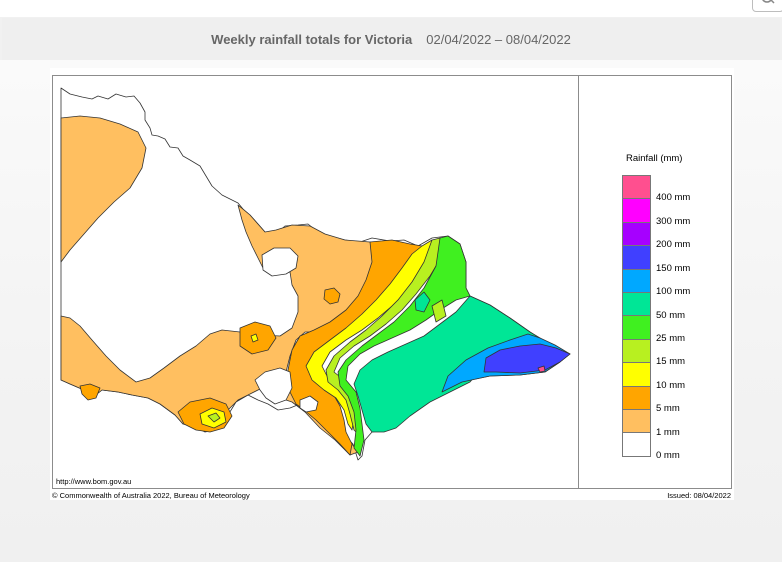 The height and width of the screenshot is (562, 782). What do you see at coordinates (673, 221) in the screenshot?
I see `legend-label: 300 mm` at bounding box center [673, 221].